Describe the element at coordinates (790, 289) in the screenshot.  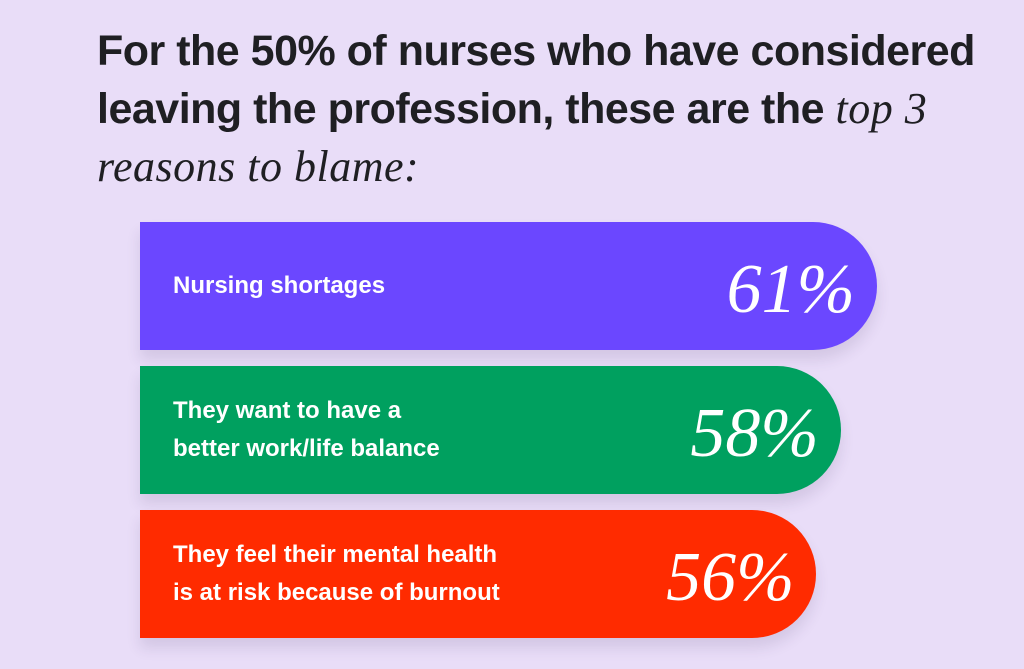
I see `value-label: 61%` at that location.